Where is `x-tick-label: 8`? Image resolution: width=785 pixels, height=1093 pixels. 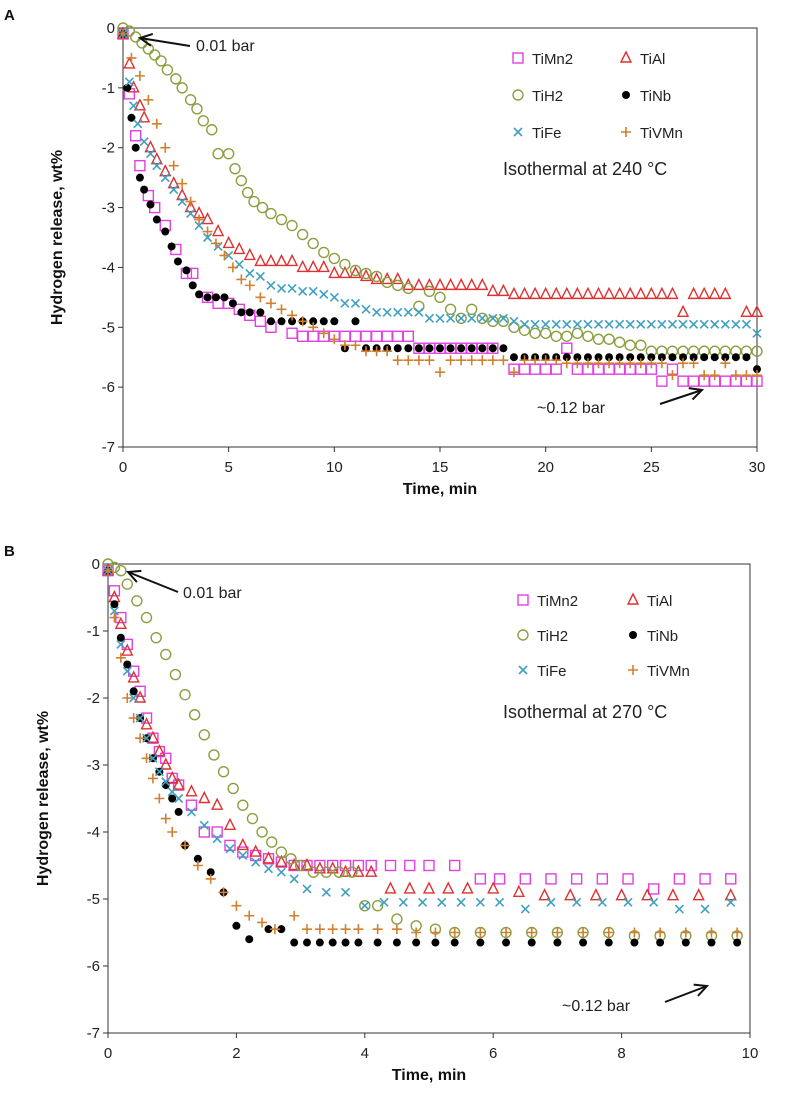 x-tick-label: 8 is located at coordinates (621, 1053).